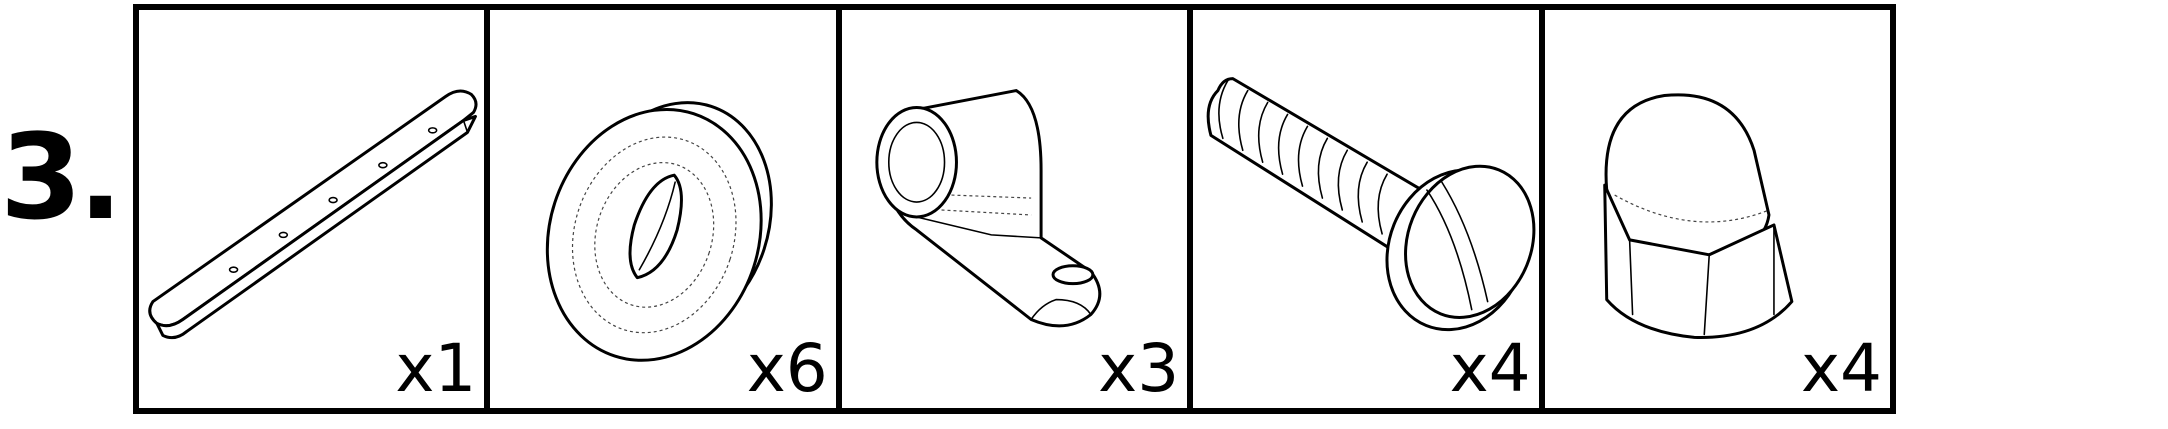  I want to click on screw-icon, so click(1371, 204).